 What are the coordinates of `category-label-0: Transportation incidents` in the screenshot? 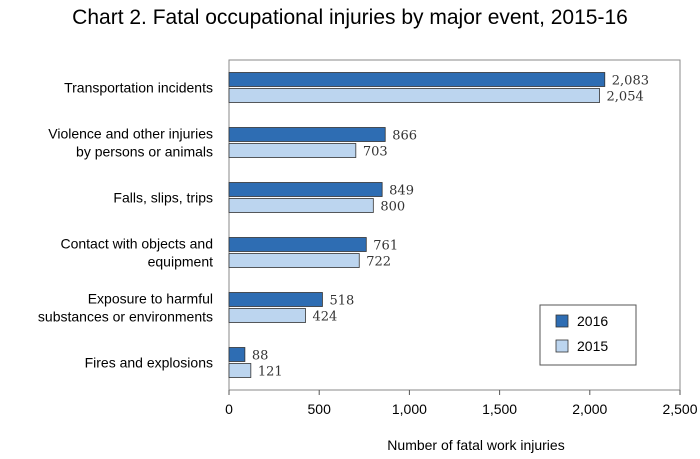 It's located at (138, 88).